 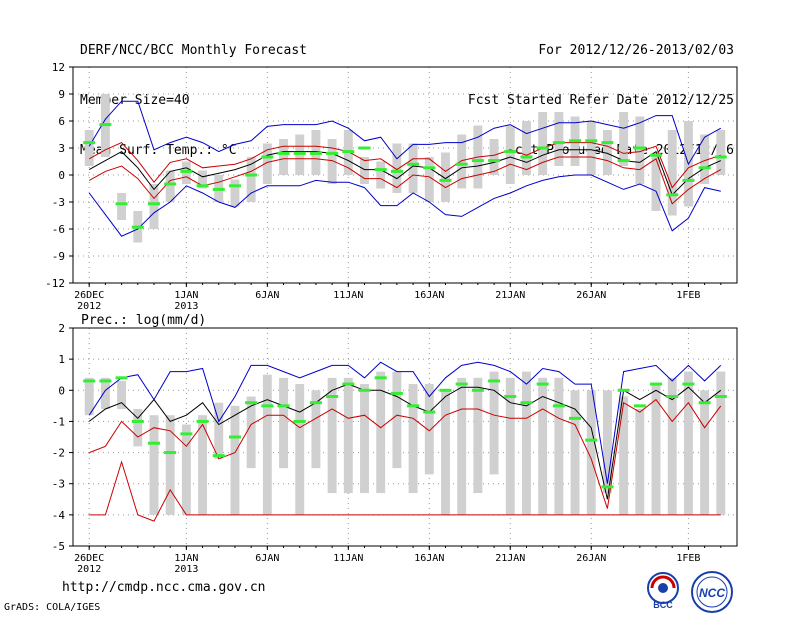 I want to click on series-ens-low, so click(x=405, y=453).